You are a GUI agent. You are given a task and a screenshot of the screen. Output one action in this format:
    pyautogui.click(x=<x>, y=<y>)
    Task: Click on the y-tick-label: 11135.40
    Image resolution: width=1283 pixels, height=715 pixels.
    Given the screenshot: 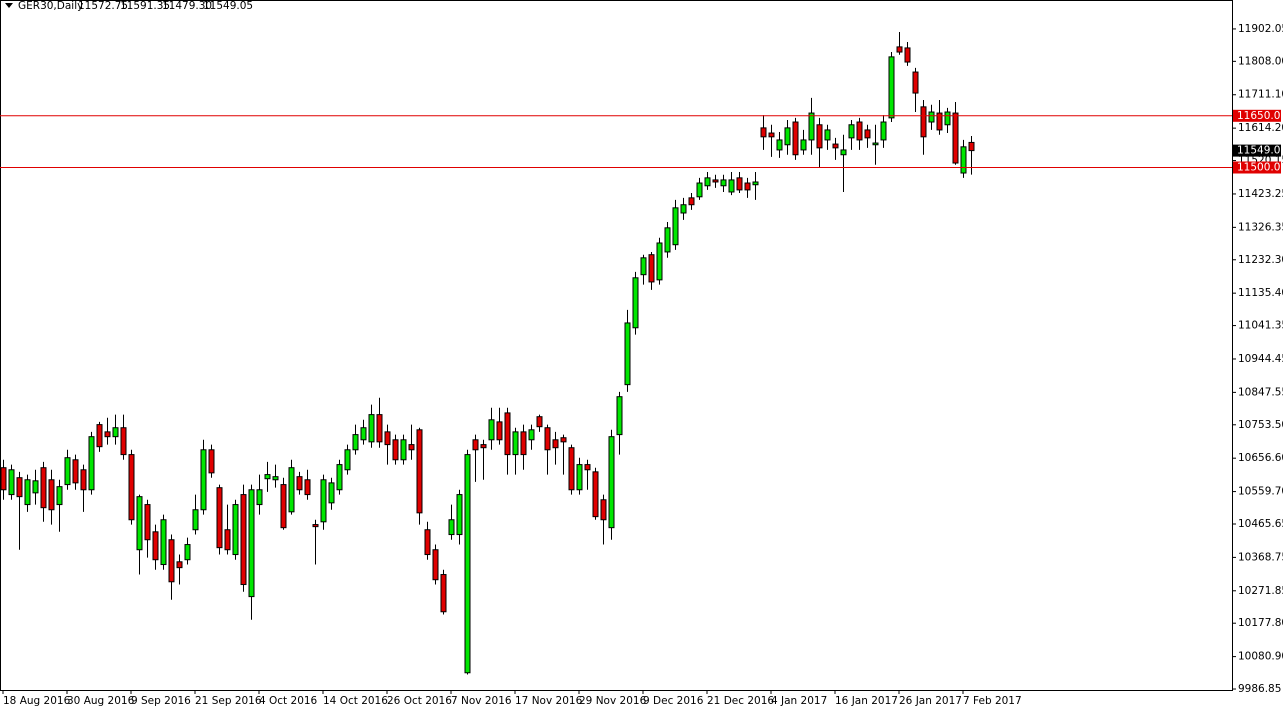 What is the action you would take?
    pyautogui.click(x=1260, y=293)
    